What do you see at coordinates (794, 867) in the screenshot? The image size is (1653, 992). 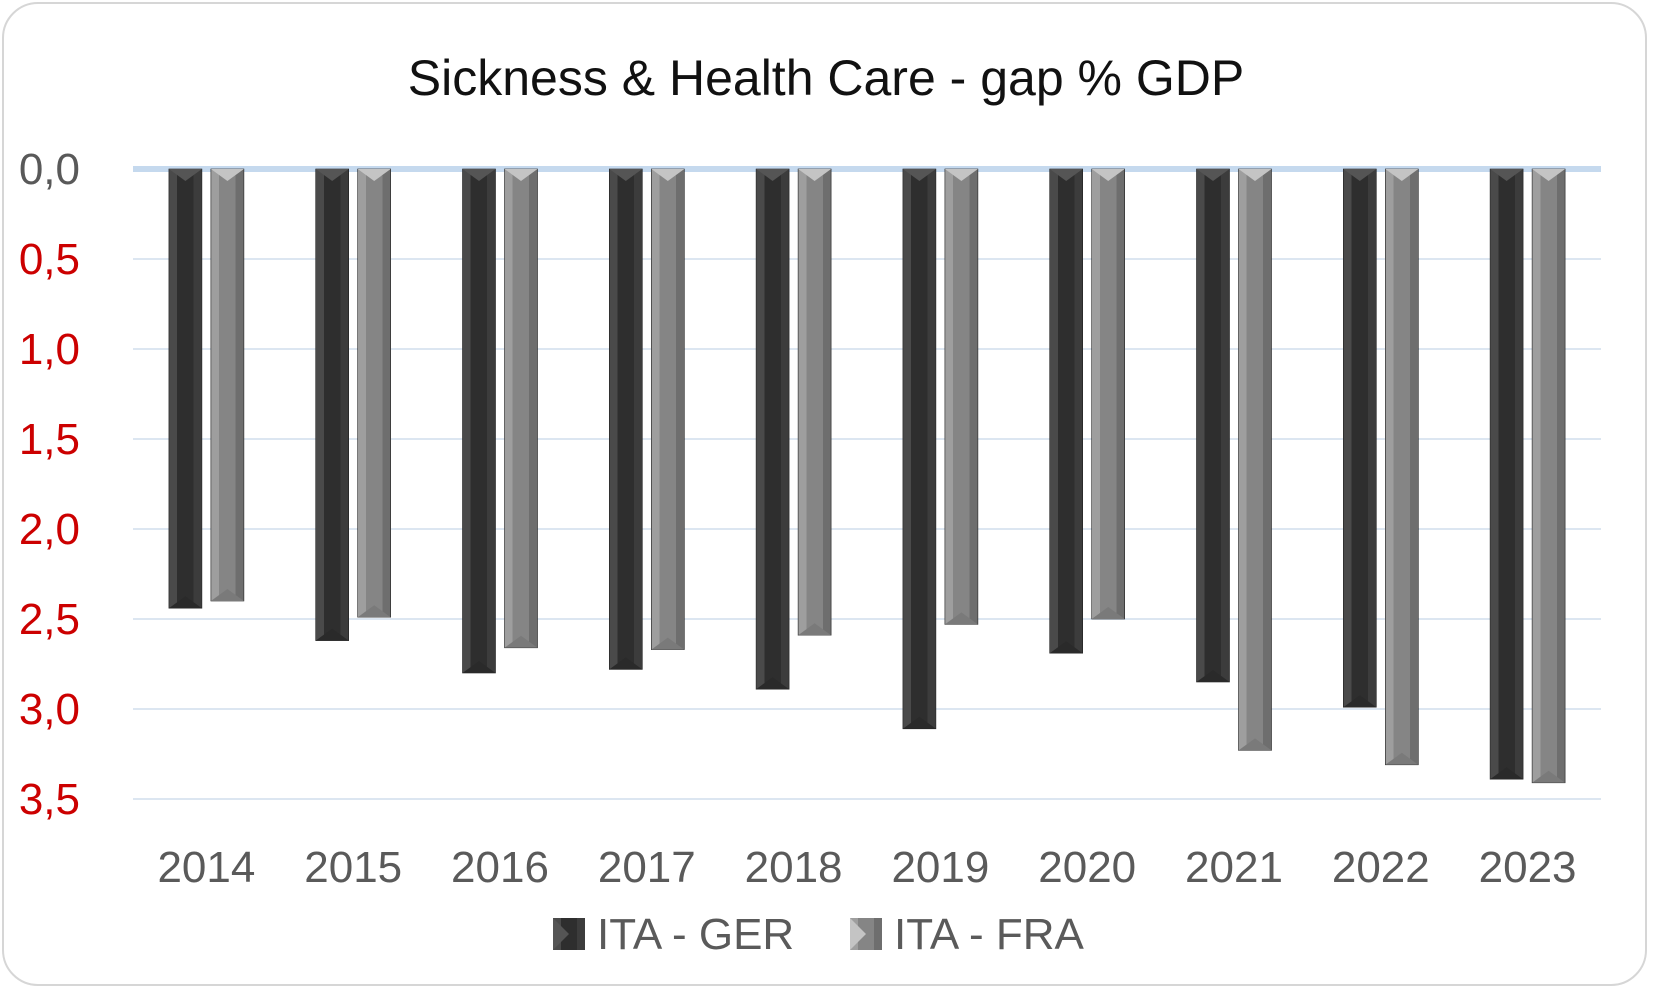 I see `x-tick-label: 2018` at bounding box center [794, 867].